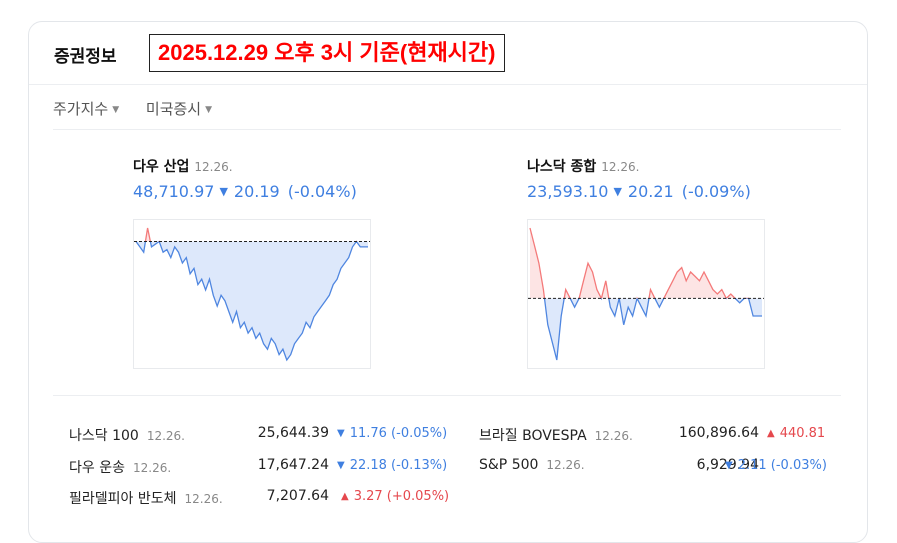 Image resolution: width=897 pixels, height=543 pixels. Describe the element at coordinates (639, 178) in the screenshot. I see `index-nasdaq: 나스닥 종합 12.26. 23,593.10 ▼ 20.21 (-0.09%)` at that location.